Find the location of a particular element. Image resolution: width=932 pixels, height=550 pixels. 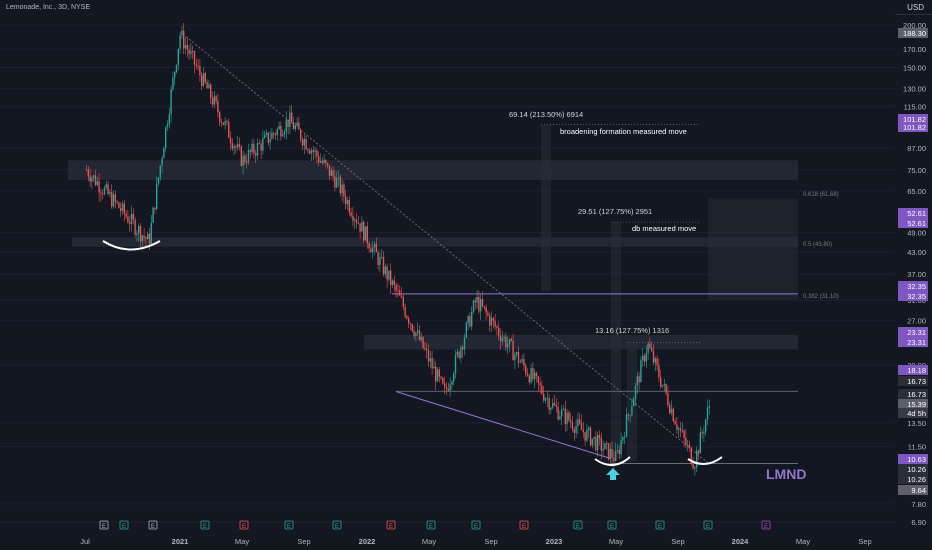

earnings-marker-label: E is located at coordinates (431, 527).